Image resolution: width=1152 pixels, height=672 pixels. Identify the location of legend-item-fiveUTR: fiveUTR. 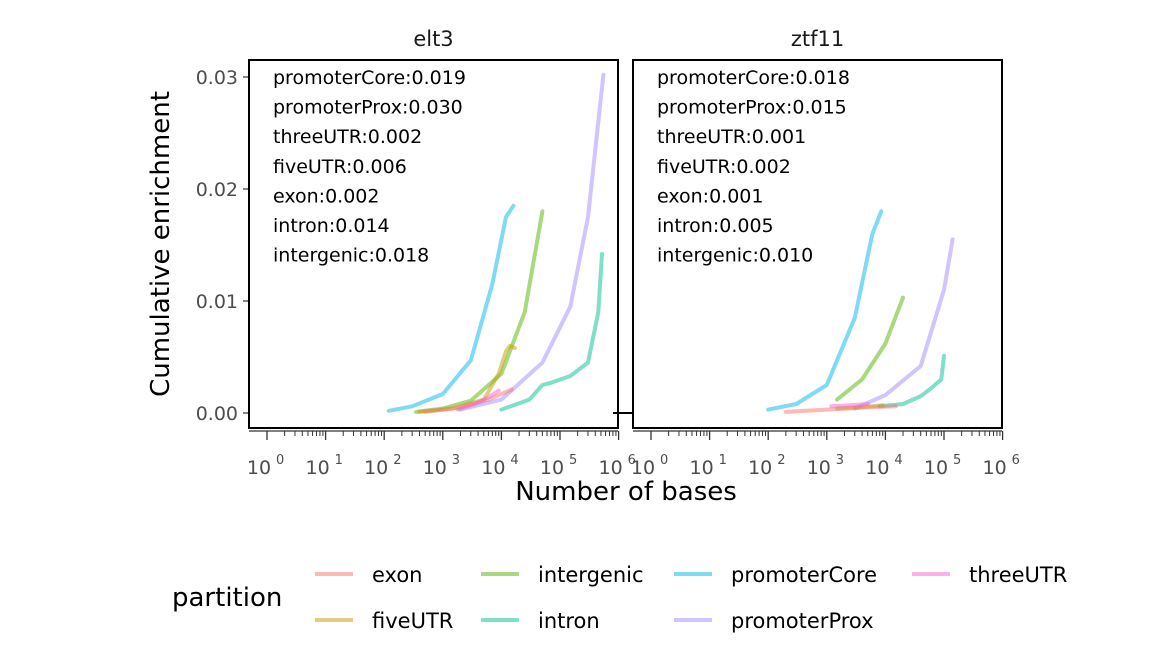
(384, 621).